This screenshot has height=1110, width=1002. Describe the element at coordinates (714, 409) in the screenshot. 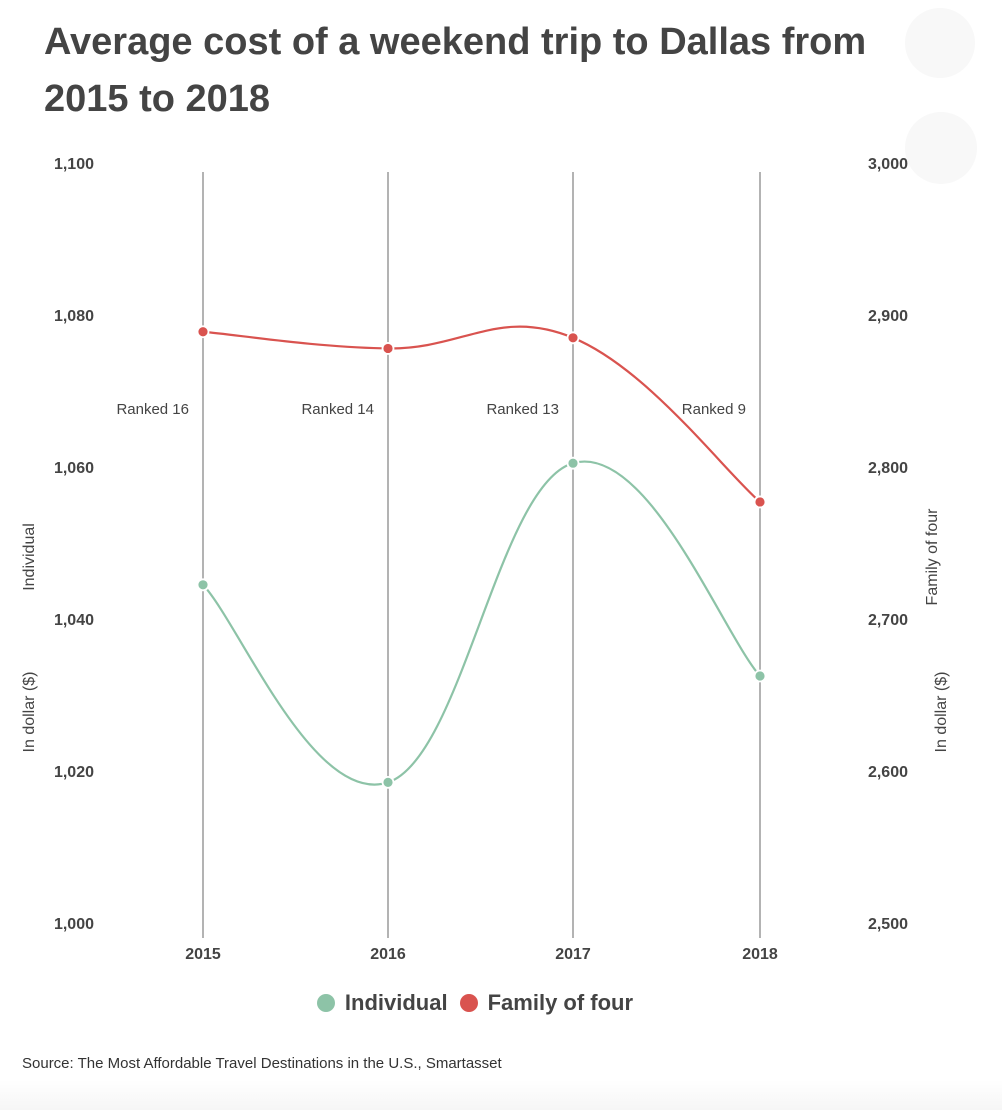

I see `rank-annotation: Ranked 9` at that location.